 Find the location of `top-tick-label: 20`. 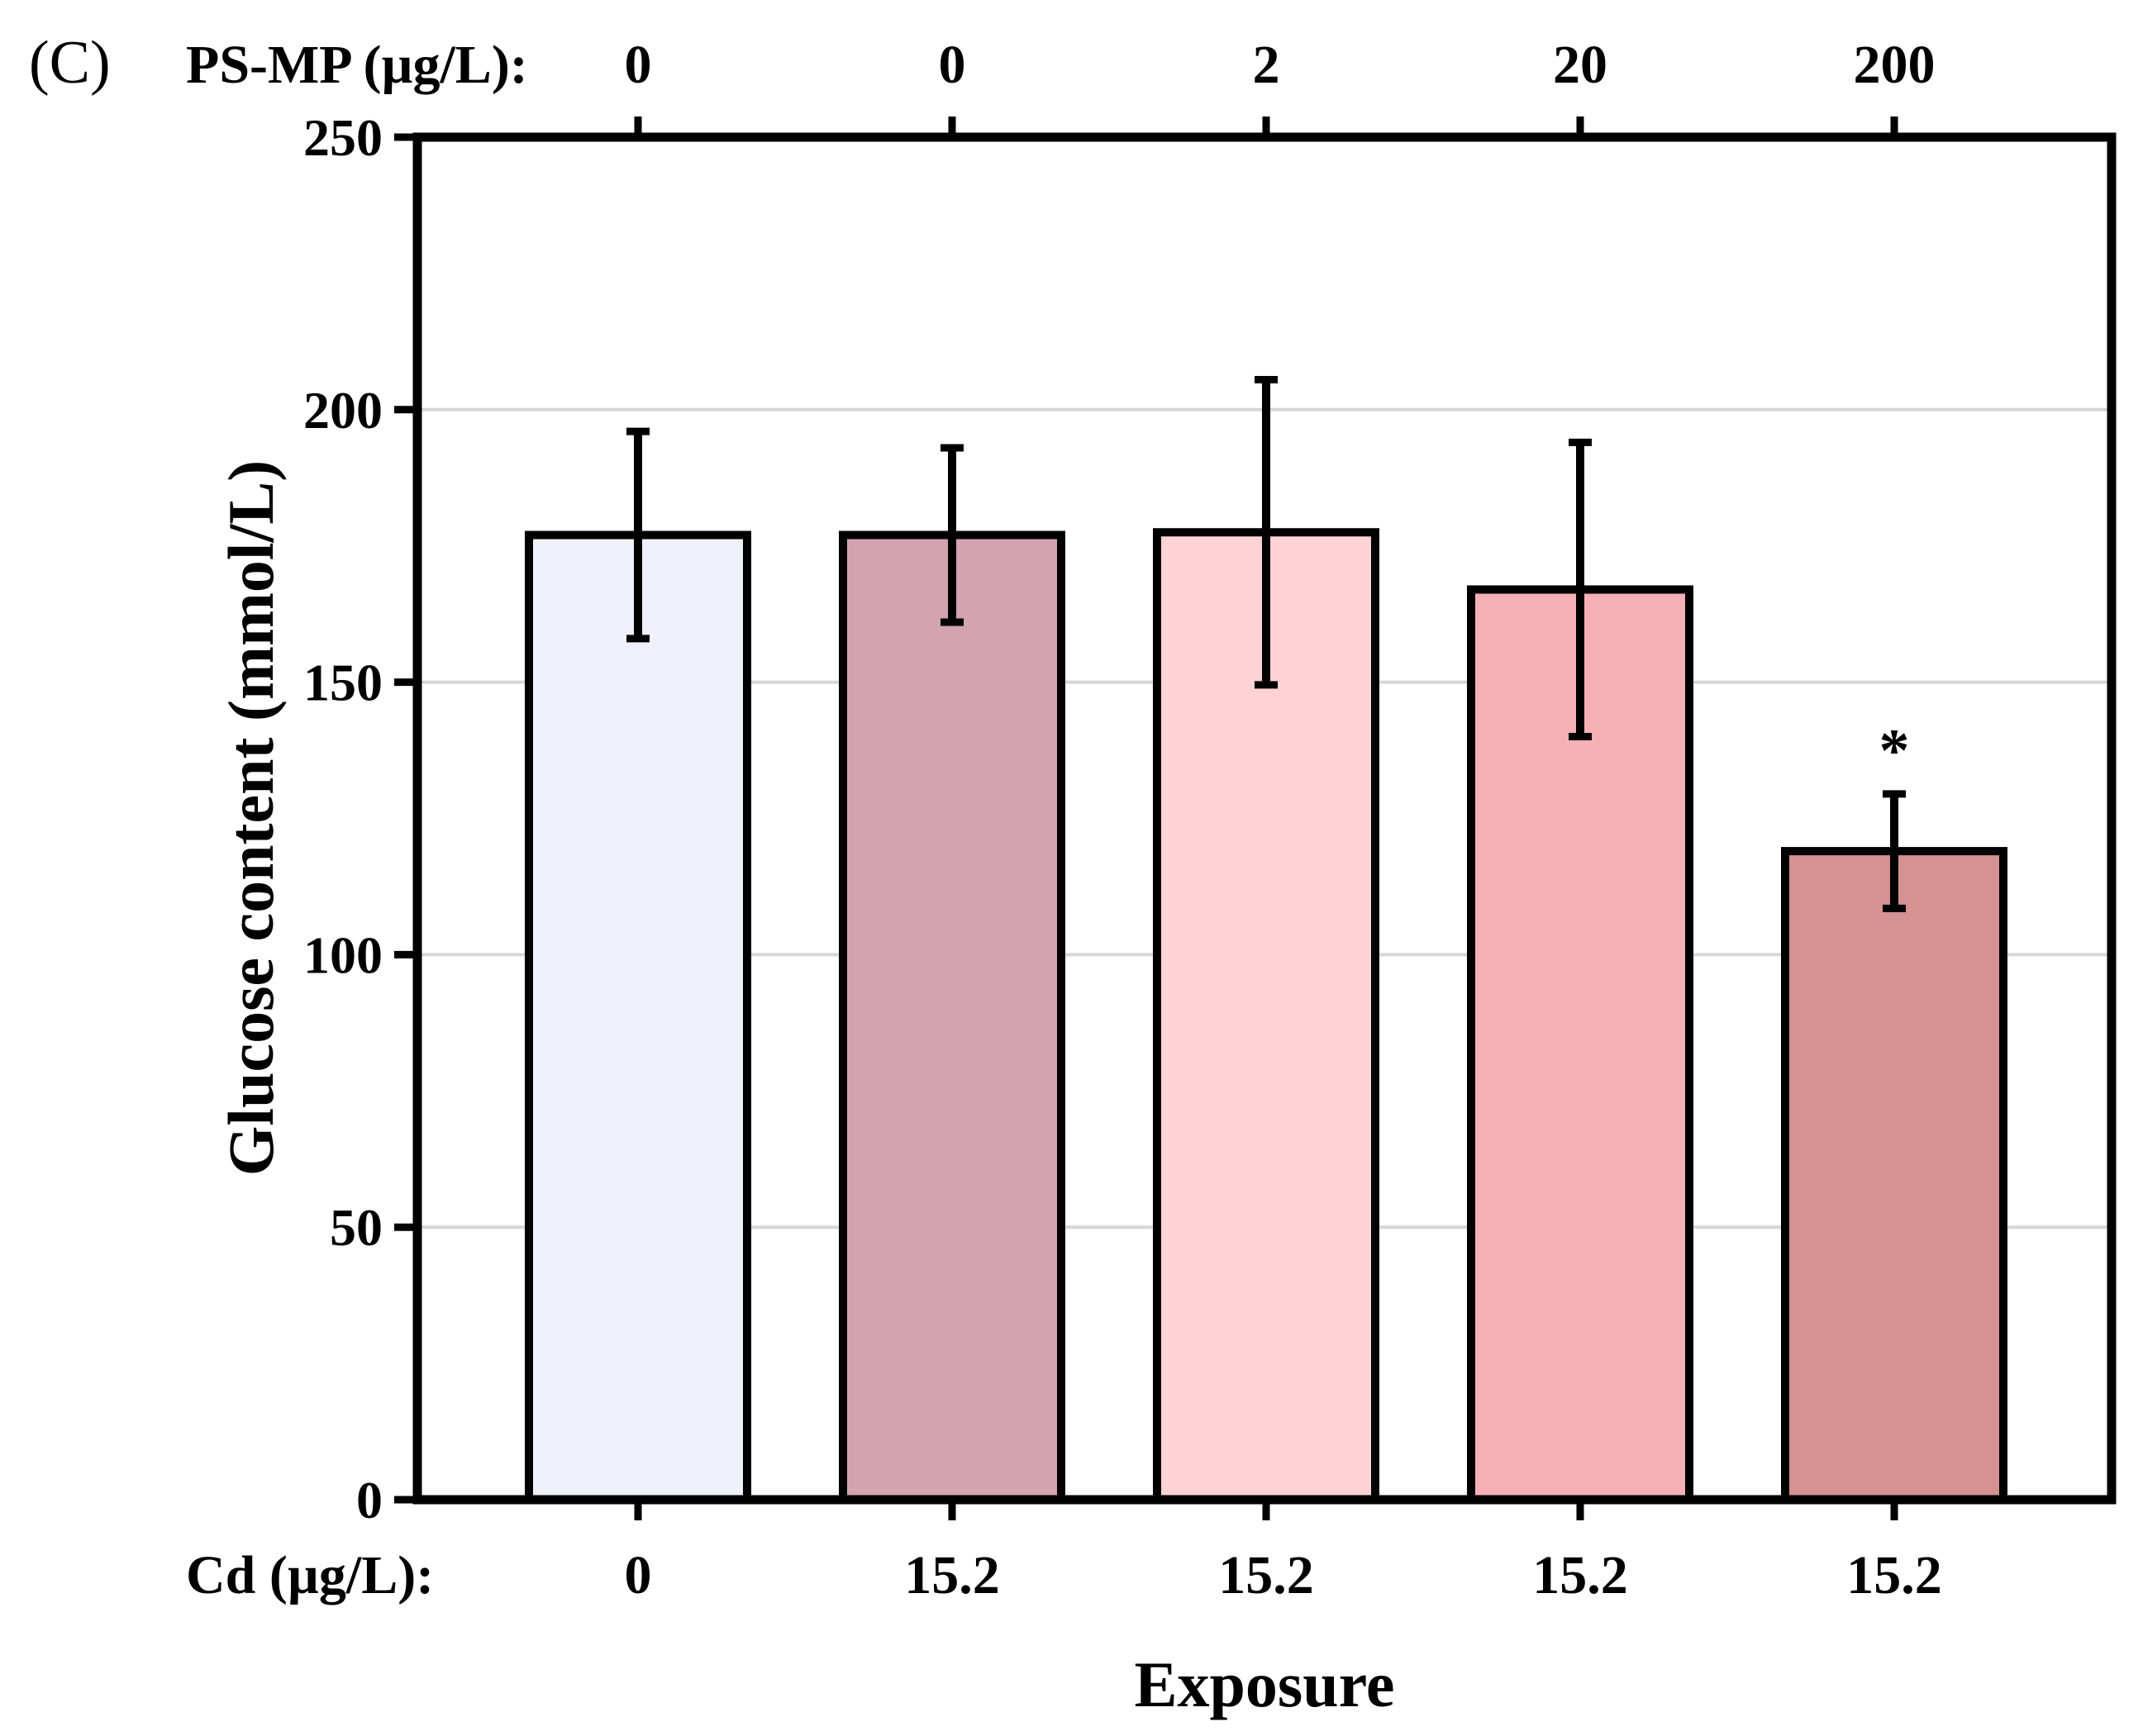

top-tick-label: 20 is located at coordinates (1580, 65).